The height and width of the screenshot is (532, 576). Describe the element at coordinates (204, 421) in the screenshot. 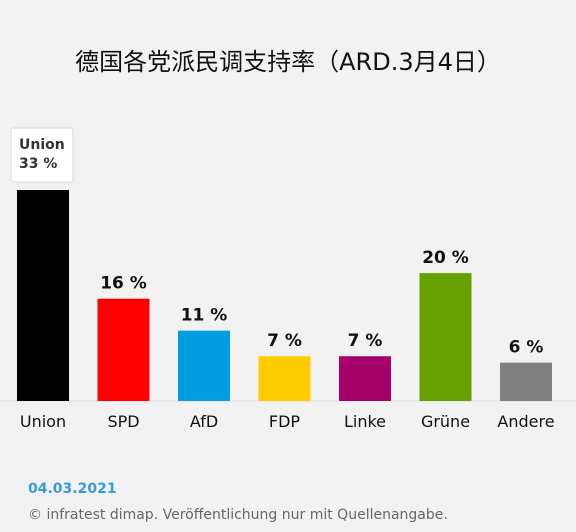

I see `category-label-afd: AfD` at that location.